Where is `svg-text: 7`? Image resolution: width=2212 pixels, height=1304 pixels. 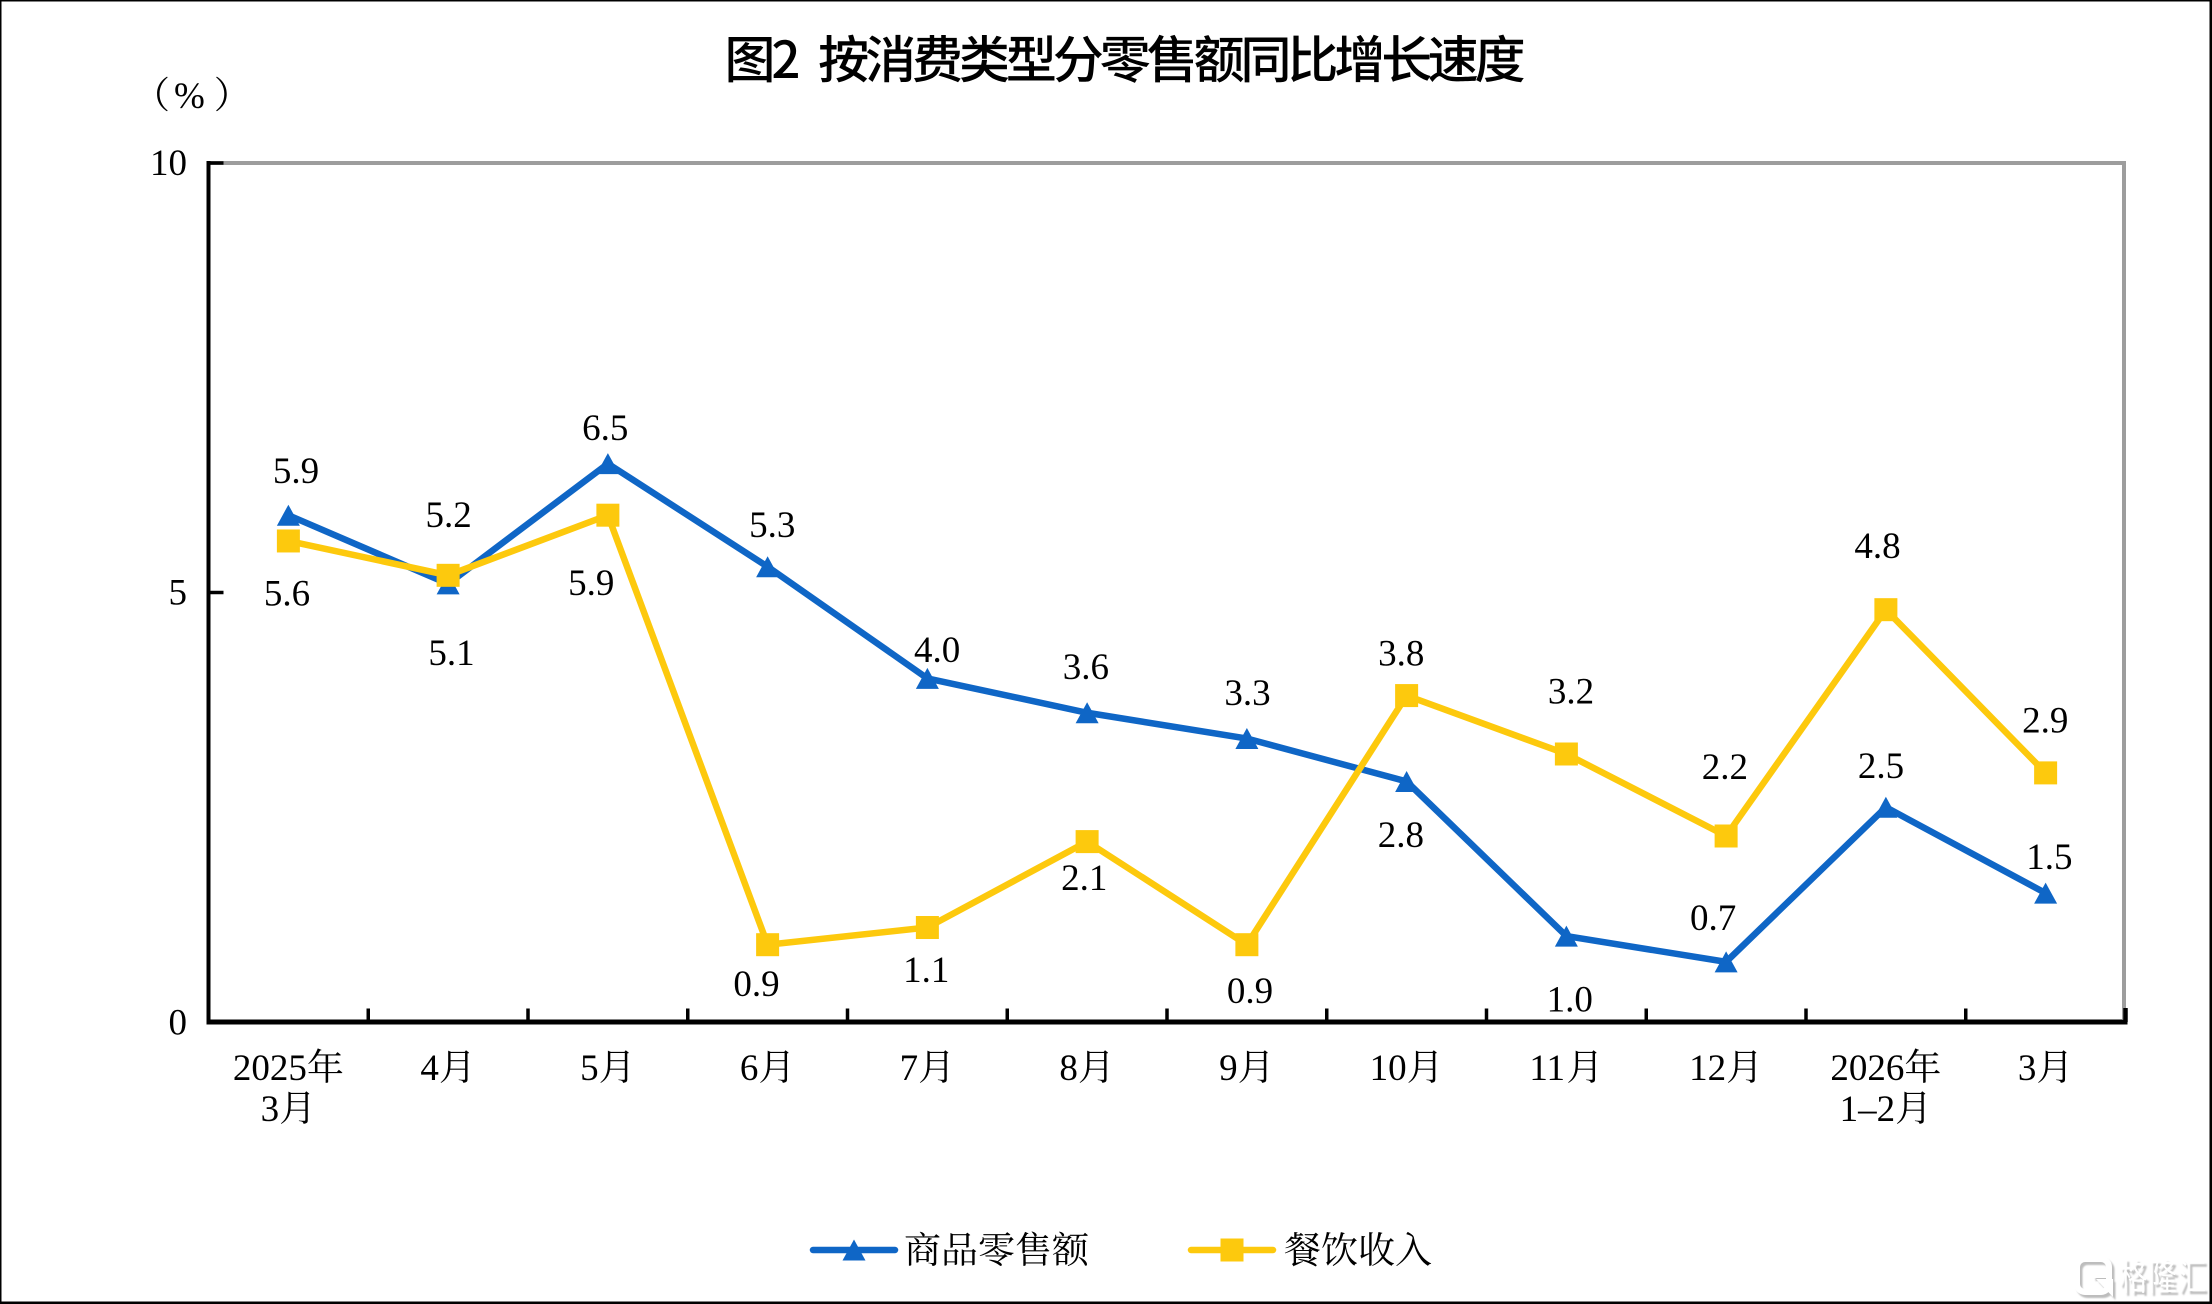 svg-text: 7 is located at coordinates (909, 1068).